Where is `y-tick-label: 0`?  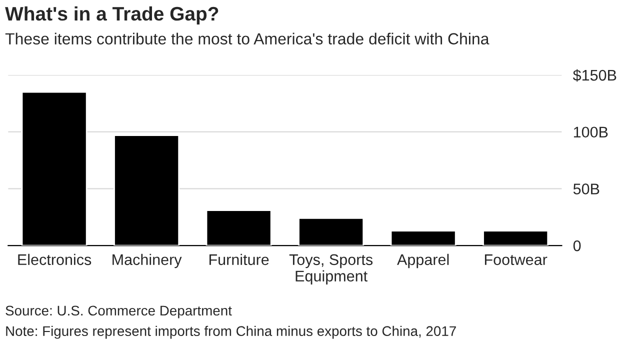
y-tick-label: 0 is located at coordinates (577, 246).